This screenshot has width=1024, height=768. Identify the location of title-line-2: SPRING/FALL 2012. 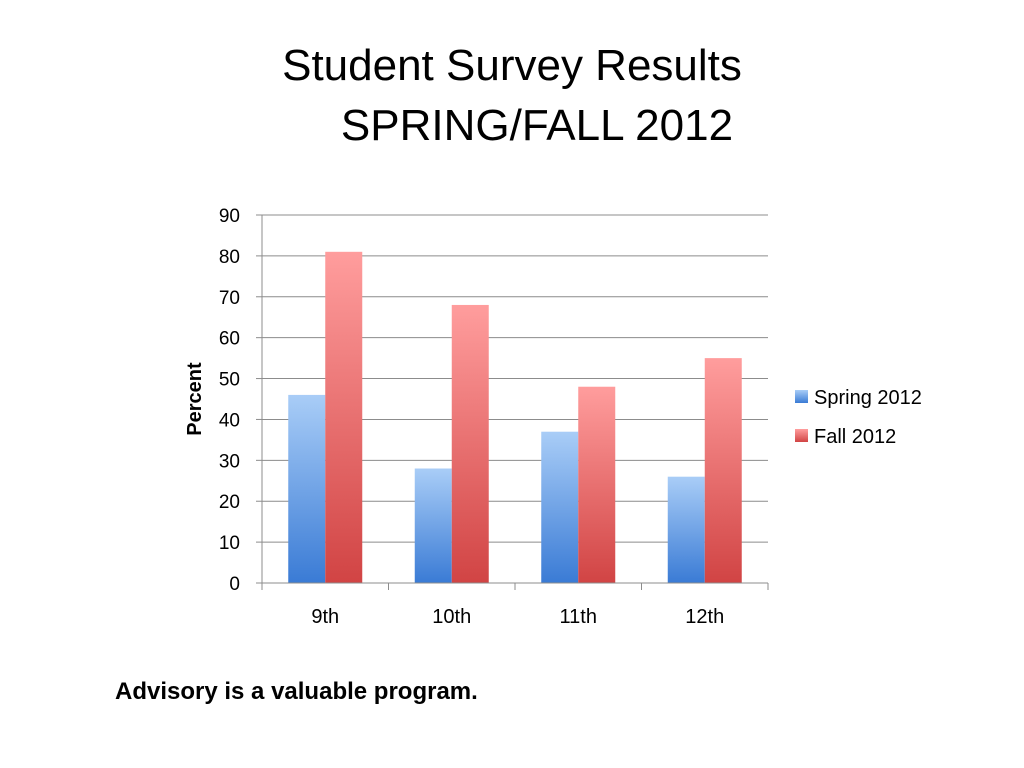
(537, 125).